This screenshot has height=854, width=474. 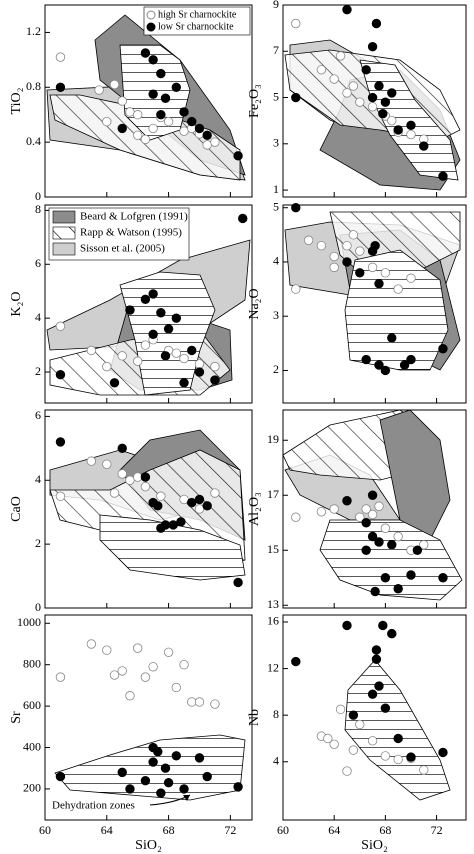 I want to click on y-tick-label: 1000, so click(x=29, y=622).